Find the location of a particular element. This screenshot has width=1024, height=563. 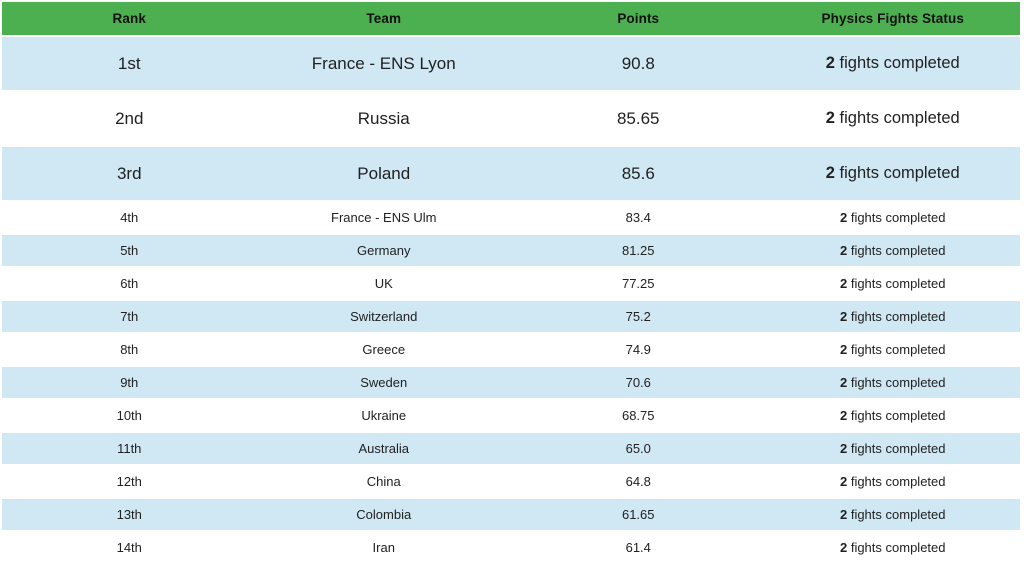

table-row: 14th Iran 61.4 2 fights completed is located at coordinates (511, 547).